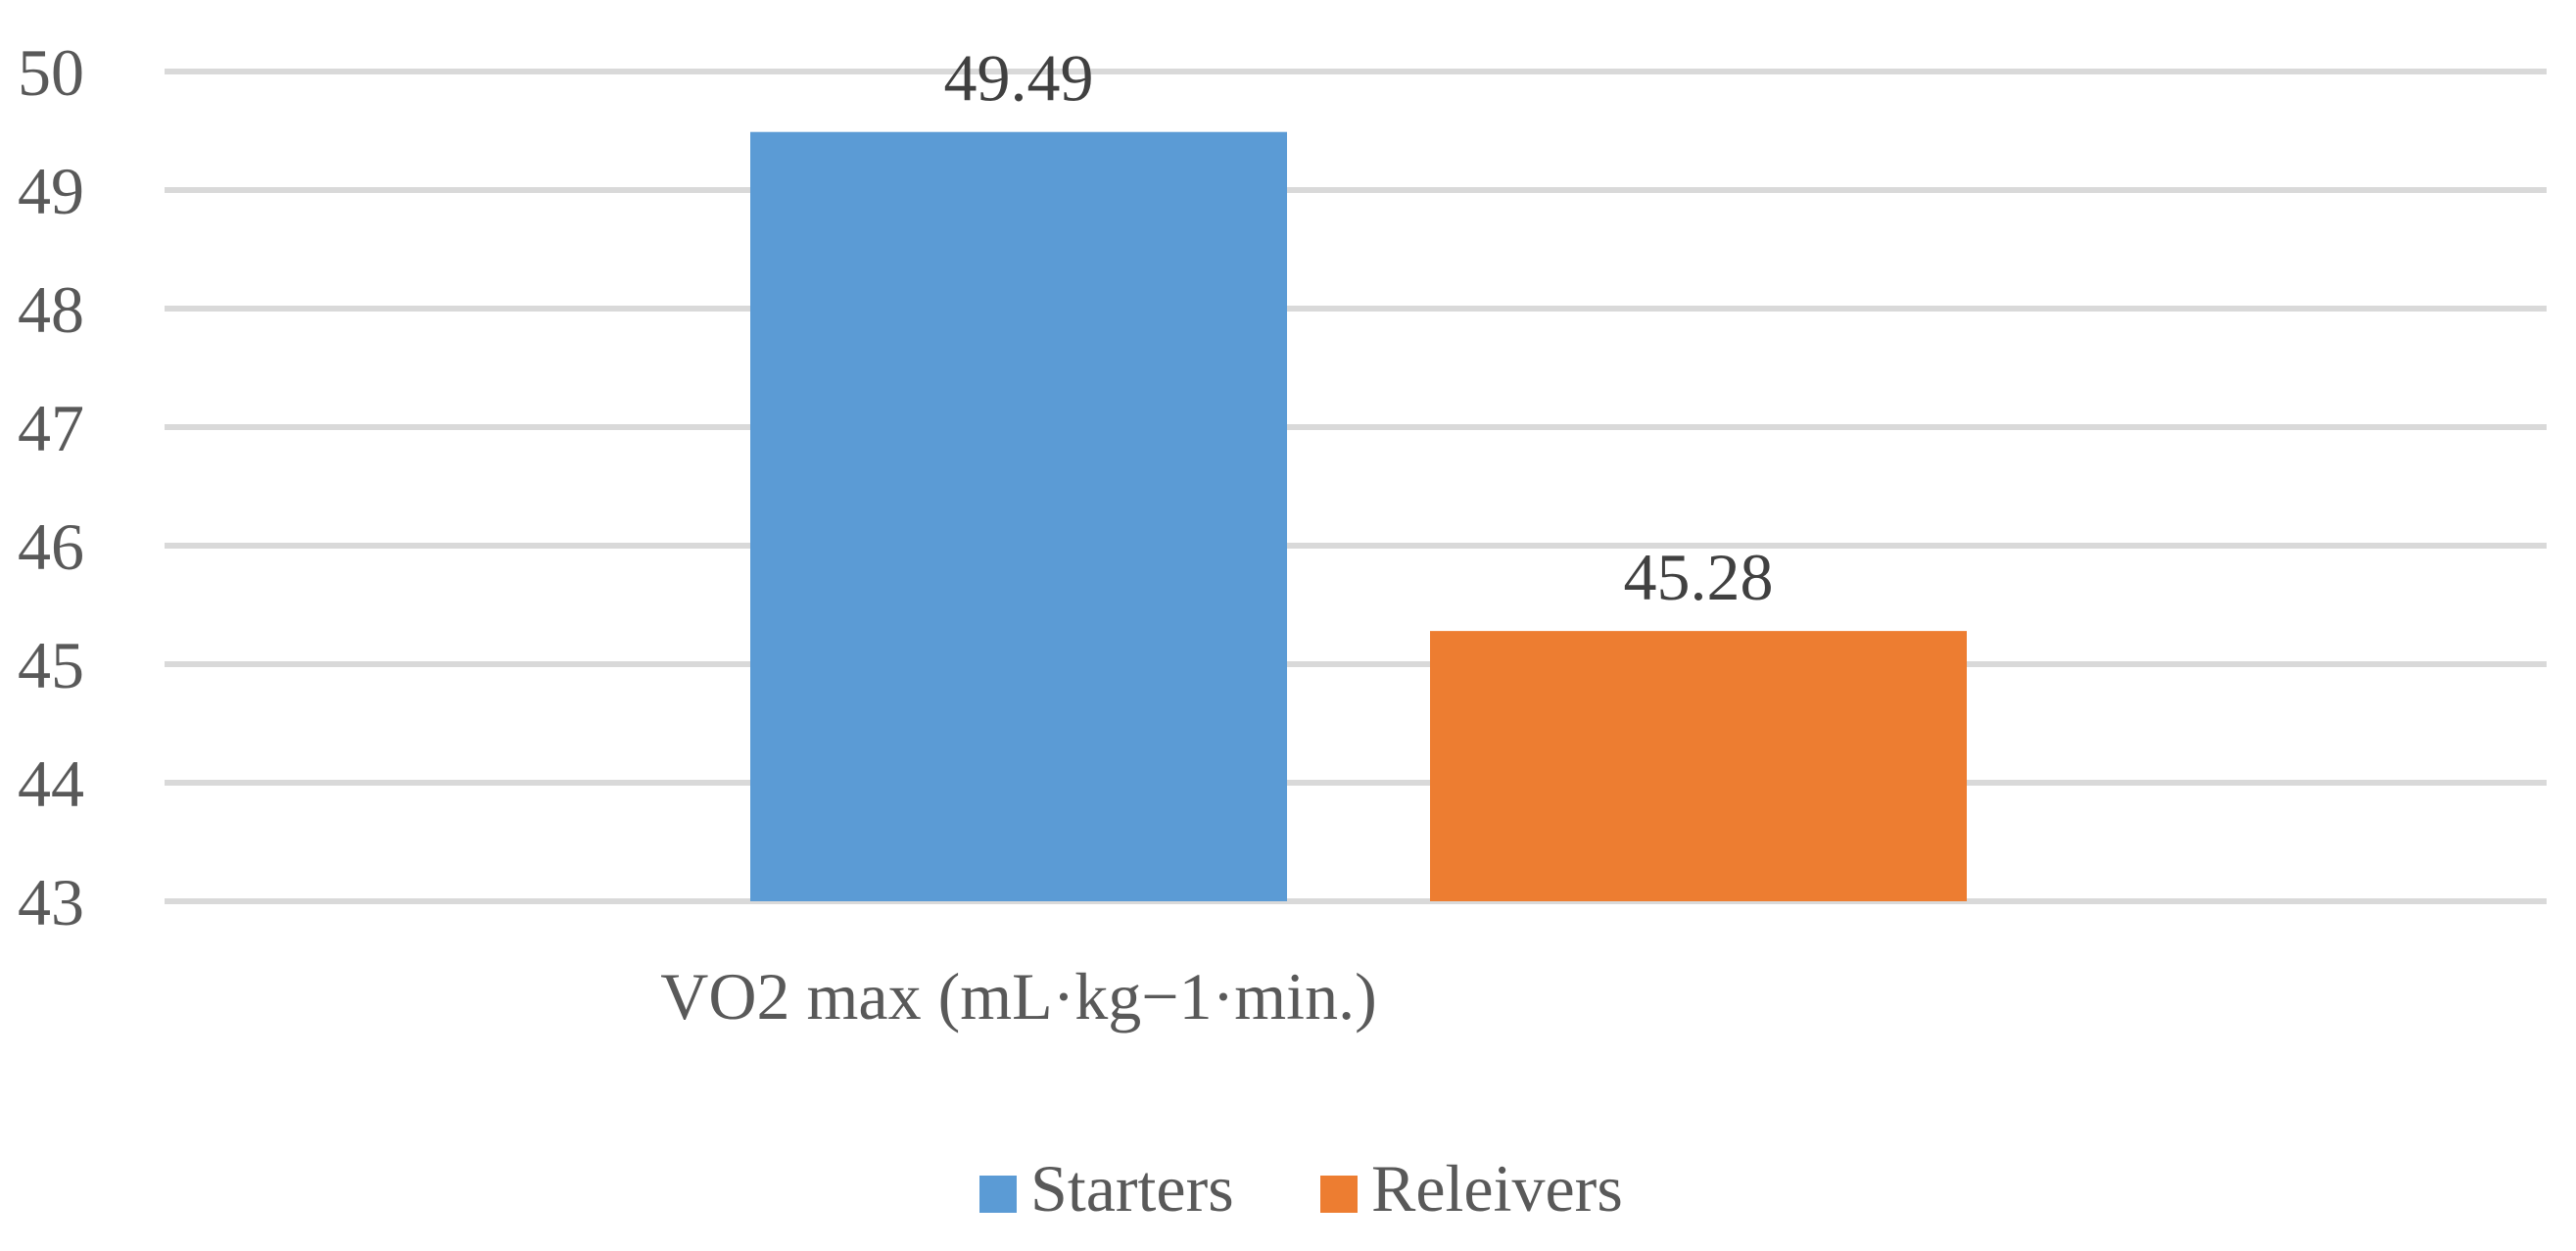 The width and height of the screenshot is (2576, 1251). What do you see at coordinates (1497, 1188) in the screenshot?
I see `legend-label-releivers: Releivers` at bounding box center [1497, 1188].